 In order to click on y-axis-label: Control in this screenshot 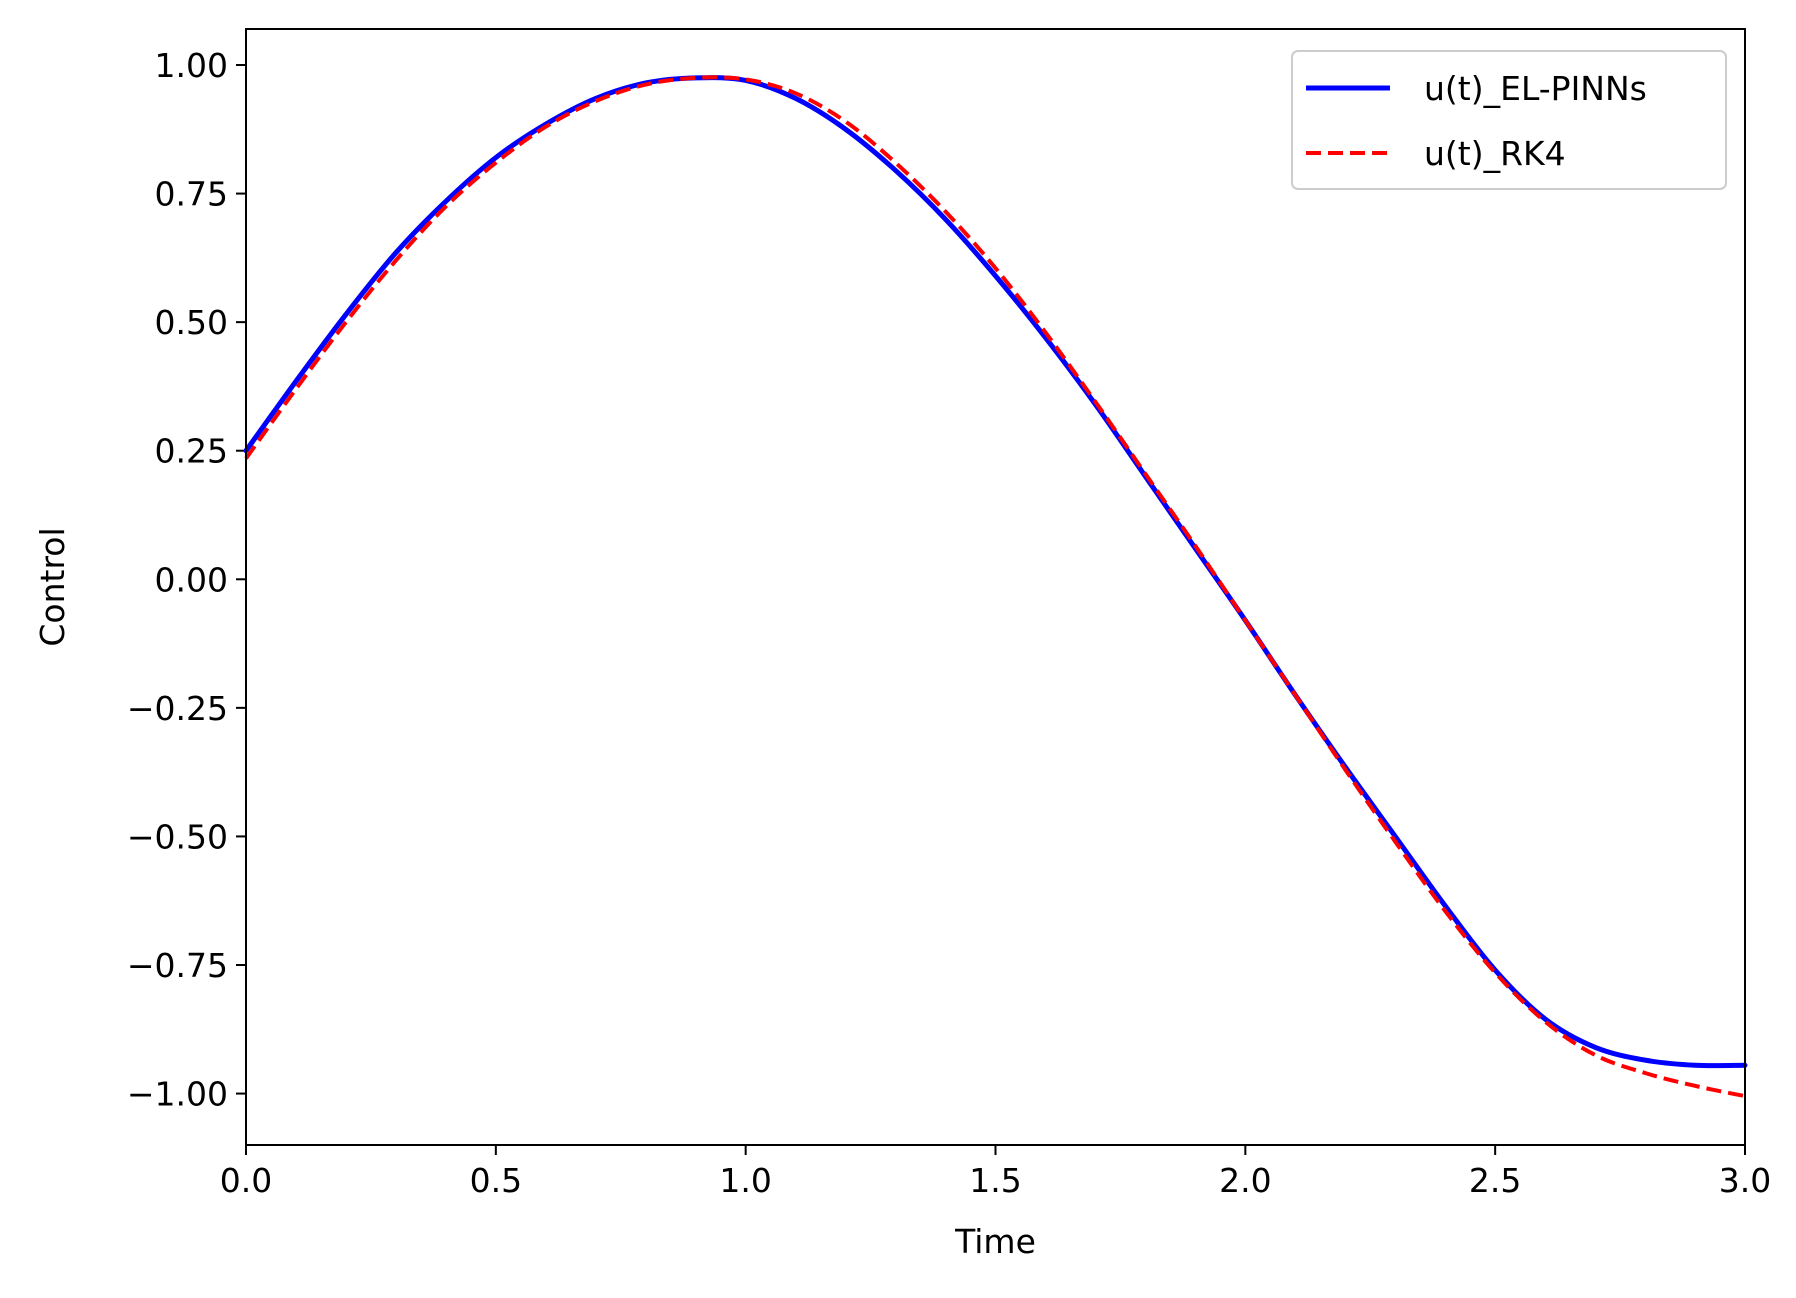, I will do `click(52, 586)`.